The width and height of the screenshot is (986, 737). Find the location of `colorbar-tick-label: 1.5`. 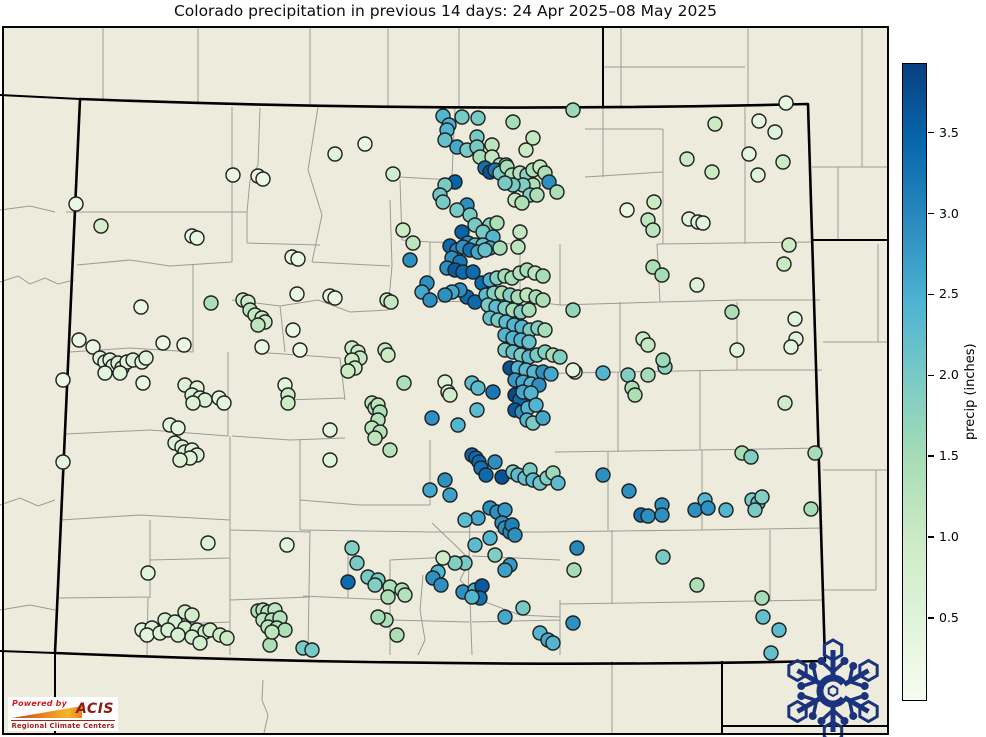

colorbar-tick-label: 1.5 is located at coordinates (949, 456).